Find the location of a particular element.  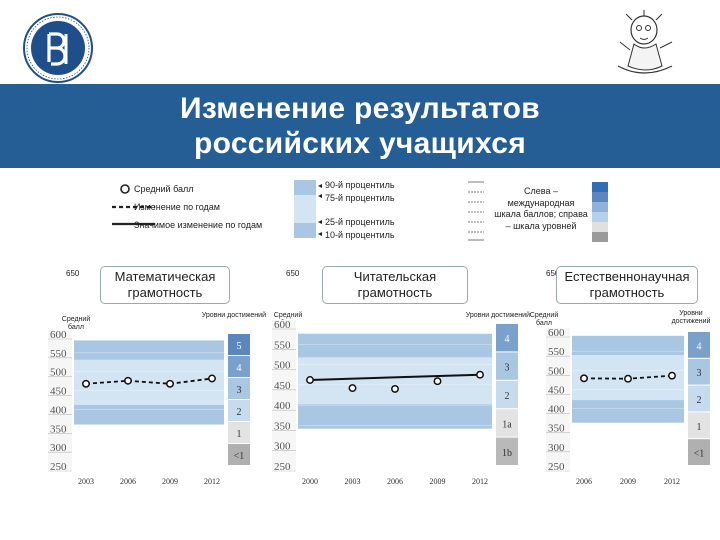

legend-change-label: Изменение по годам is located at coordinates (177, 207).